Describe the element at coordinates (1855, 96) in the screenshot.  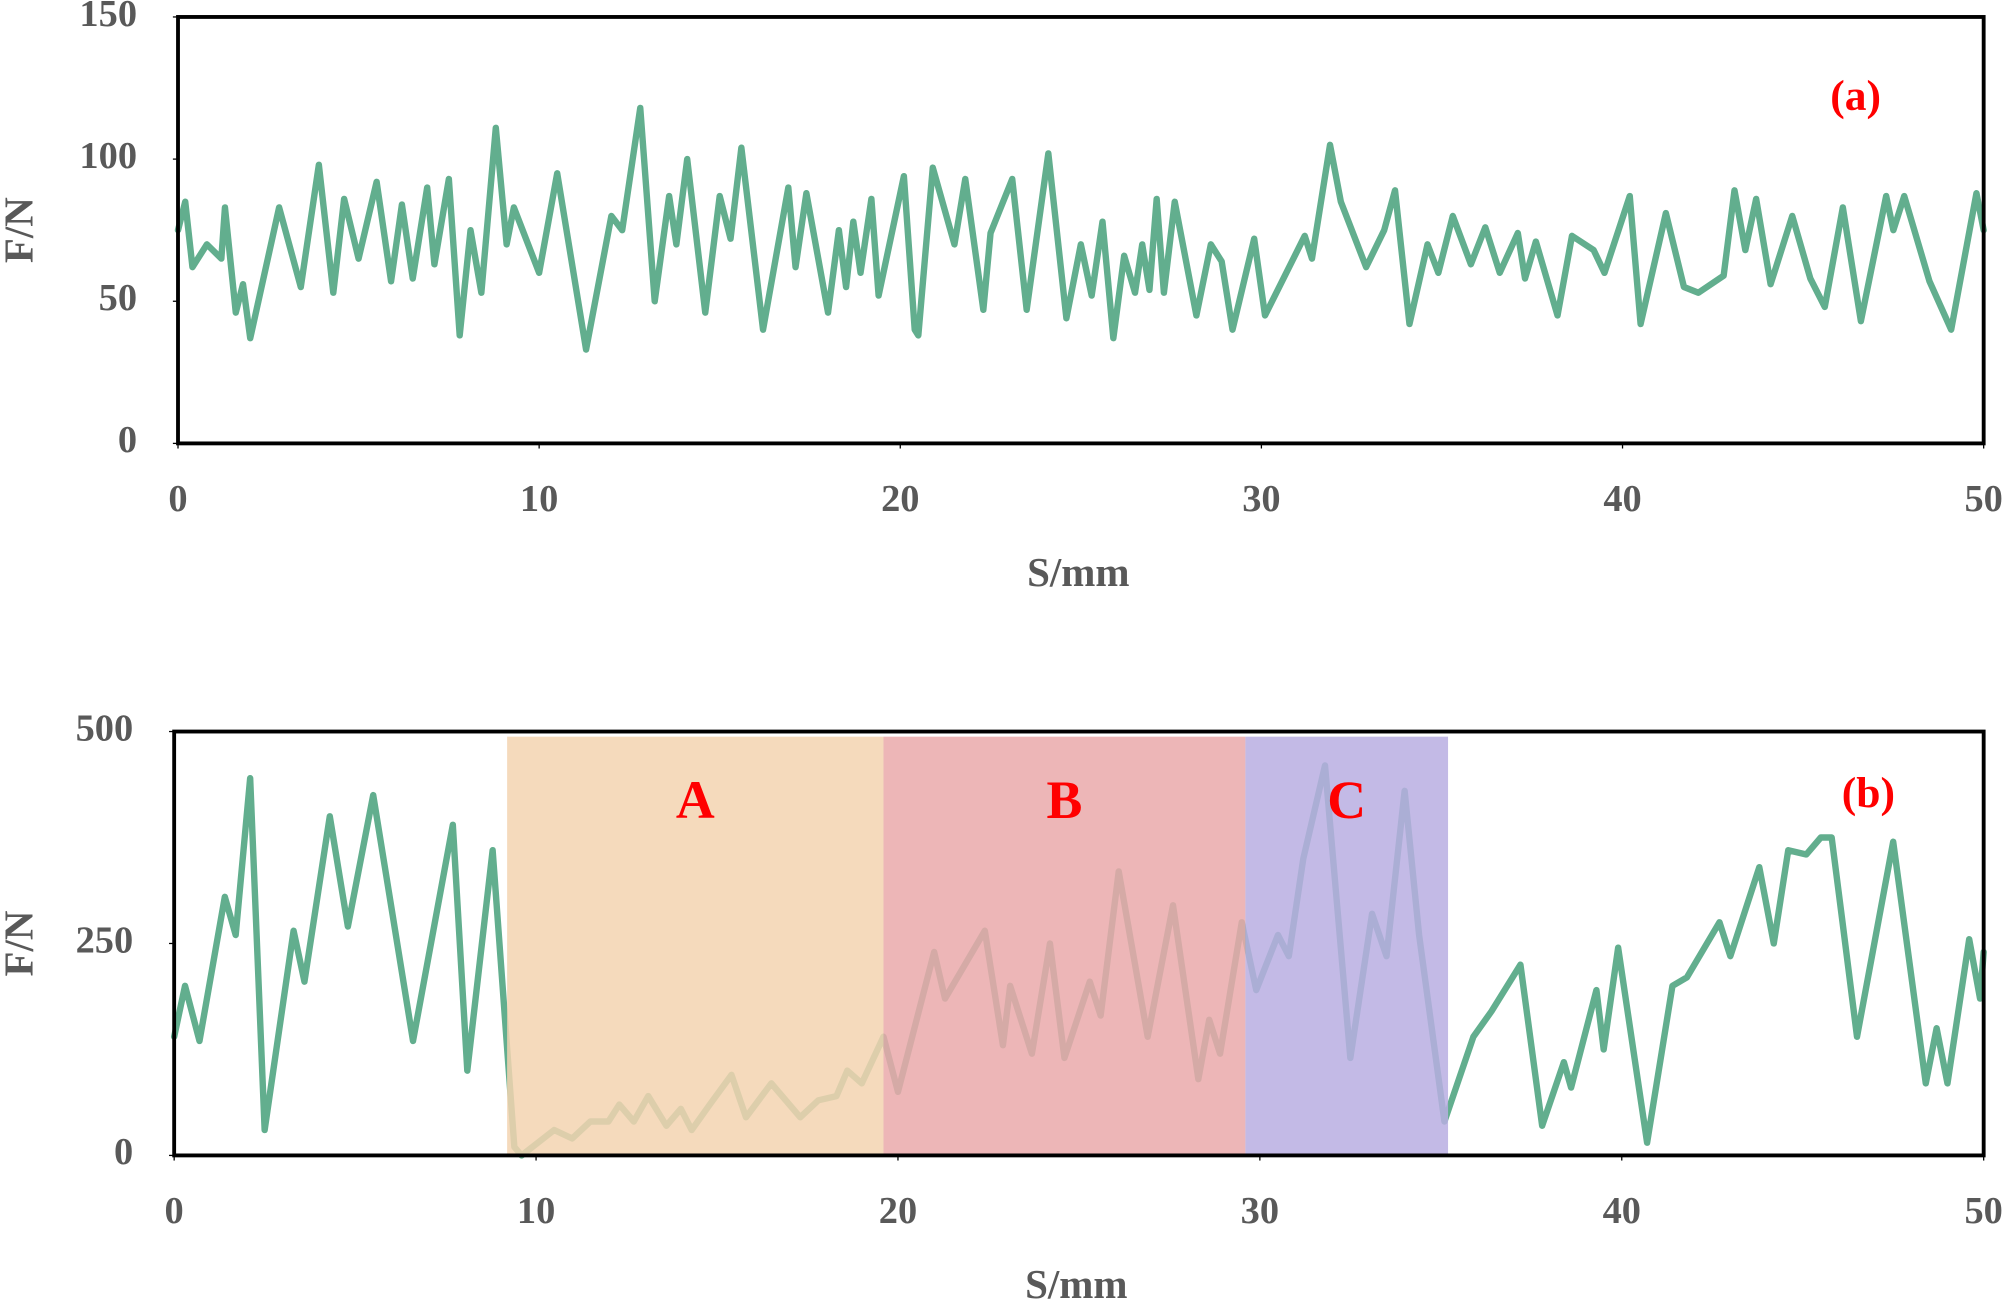
I see `panel-label: (a)` at that location.